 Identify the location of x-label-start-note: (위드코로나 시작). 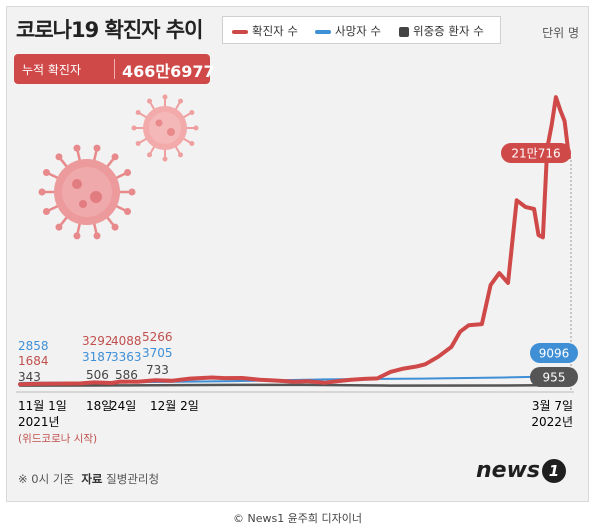
(57, 438).